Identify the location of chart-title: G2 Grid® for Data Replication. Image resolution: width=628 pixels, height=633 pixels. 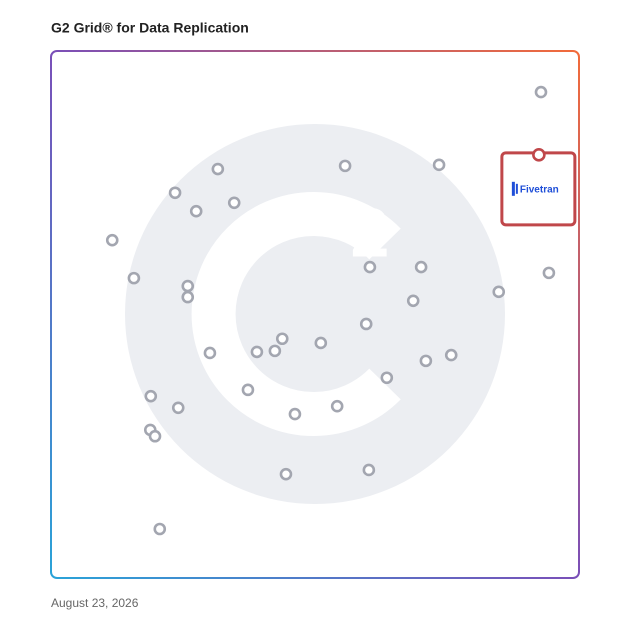
(150, 28).